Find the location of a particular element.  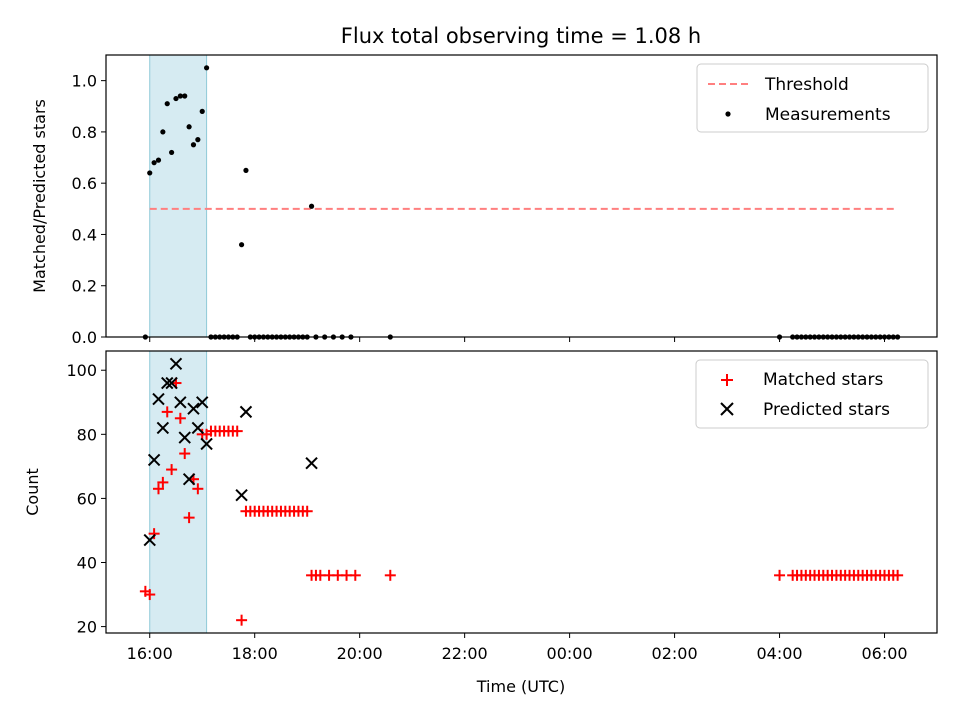

top-legend-box is located at coordinates (812, 98).